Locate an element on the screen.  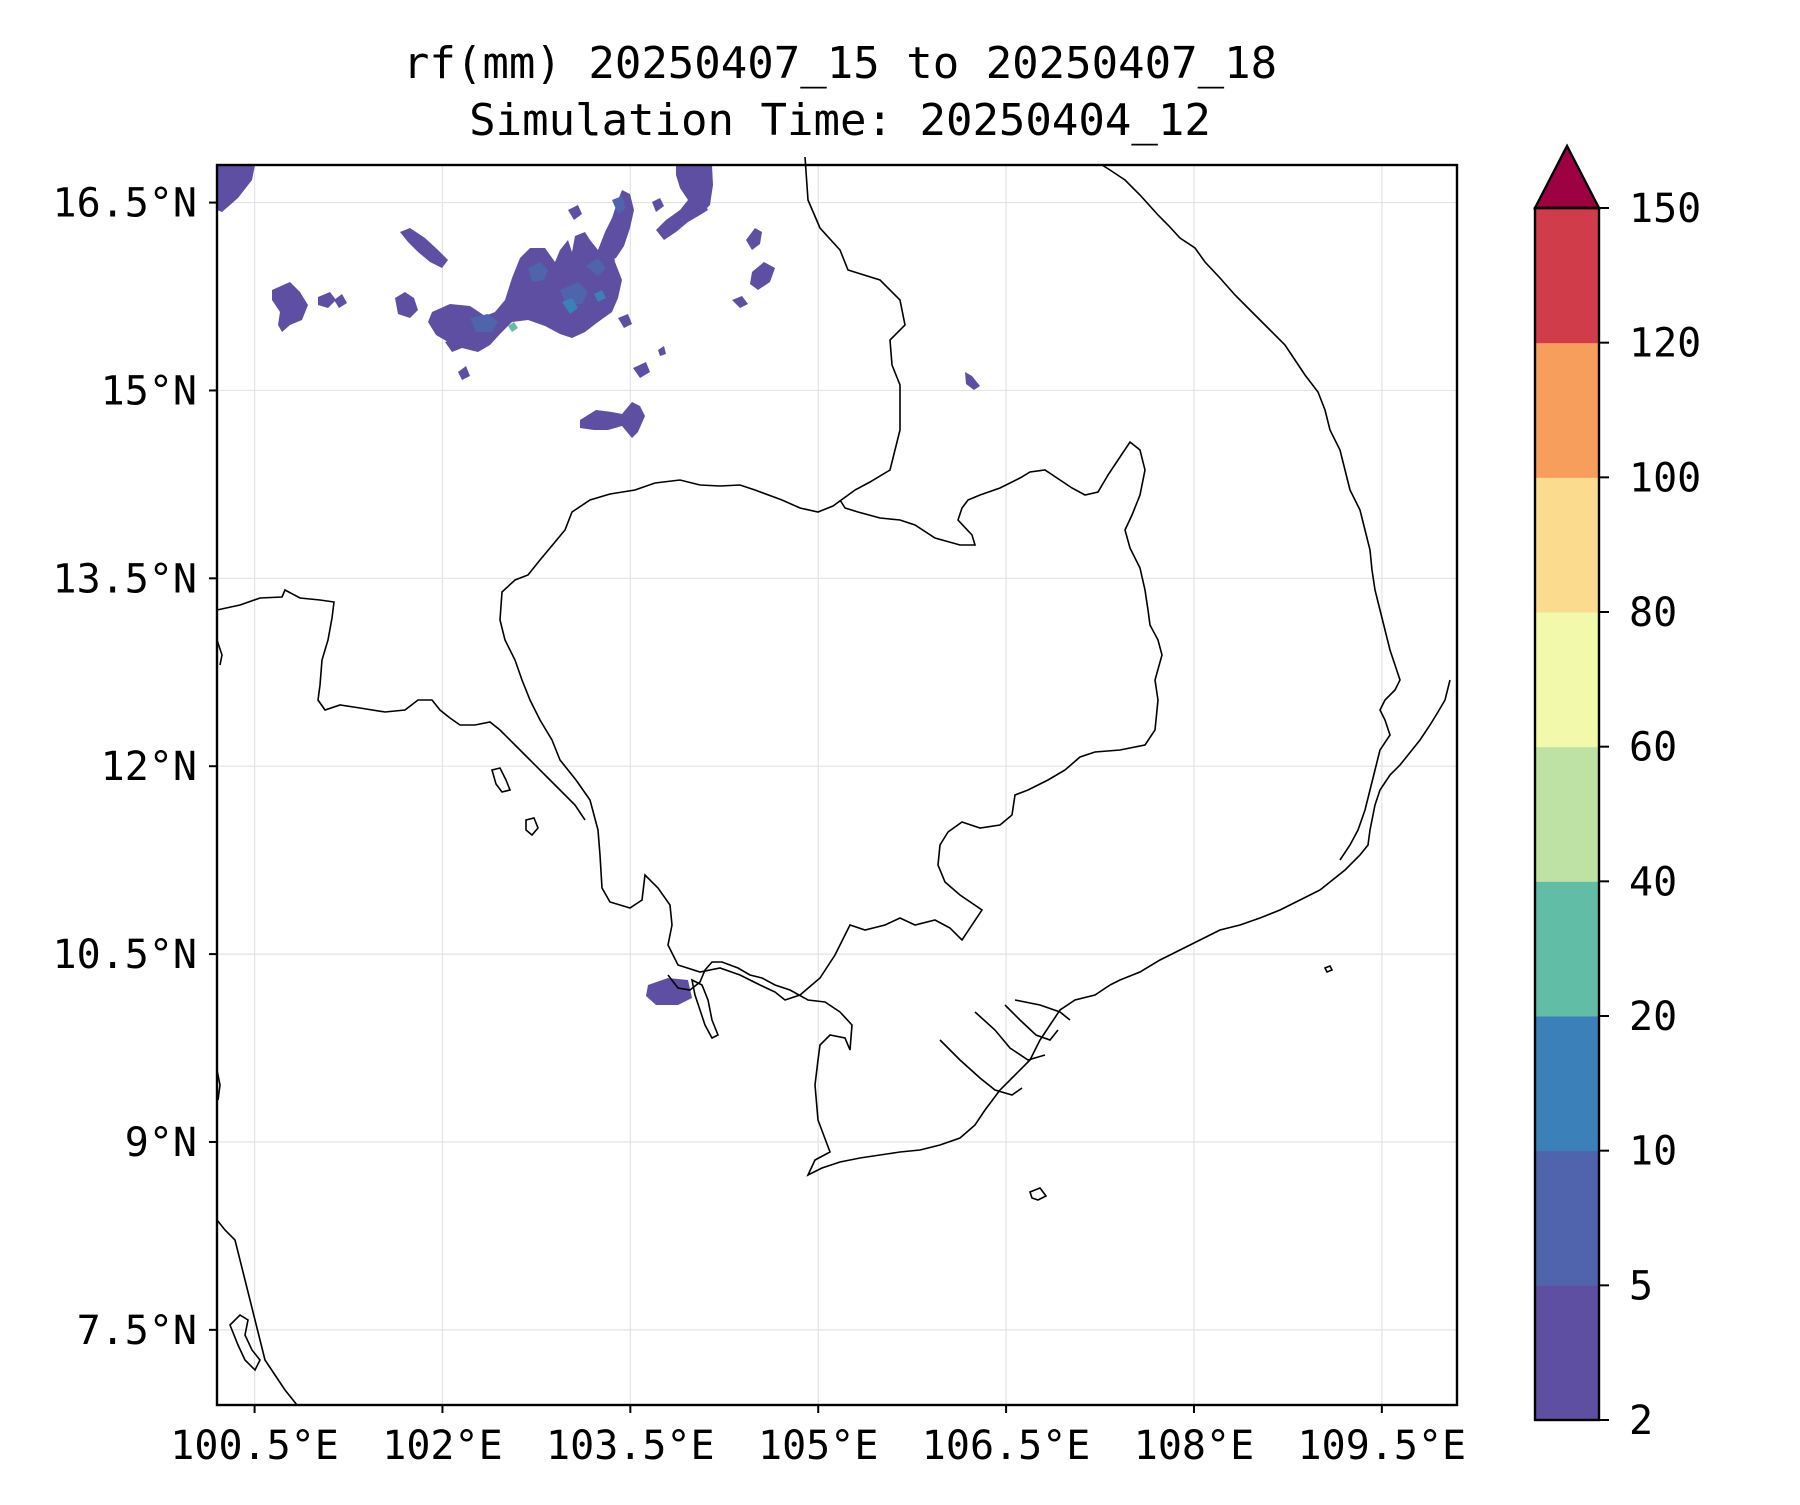
x-tick-label-1: 102°E is located at coordinates (442, 1446).